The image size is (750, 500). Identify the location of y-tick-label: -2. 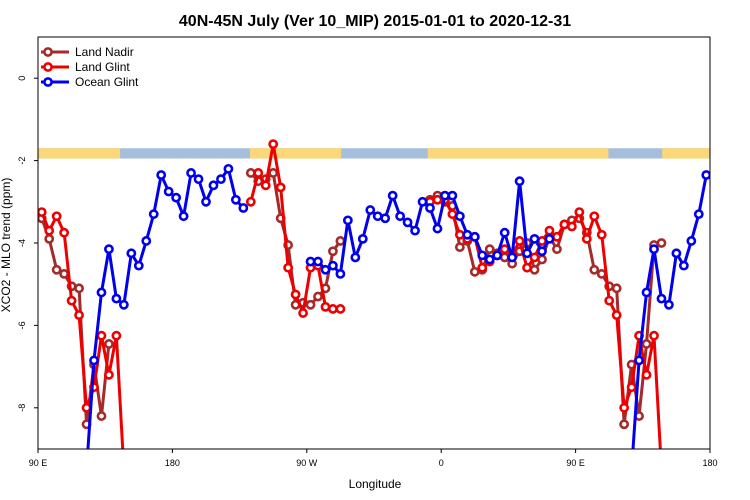
(22, 161).